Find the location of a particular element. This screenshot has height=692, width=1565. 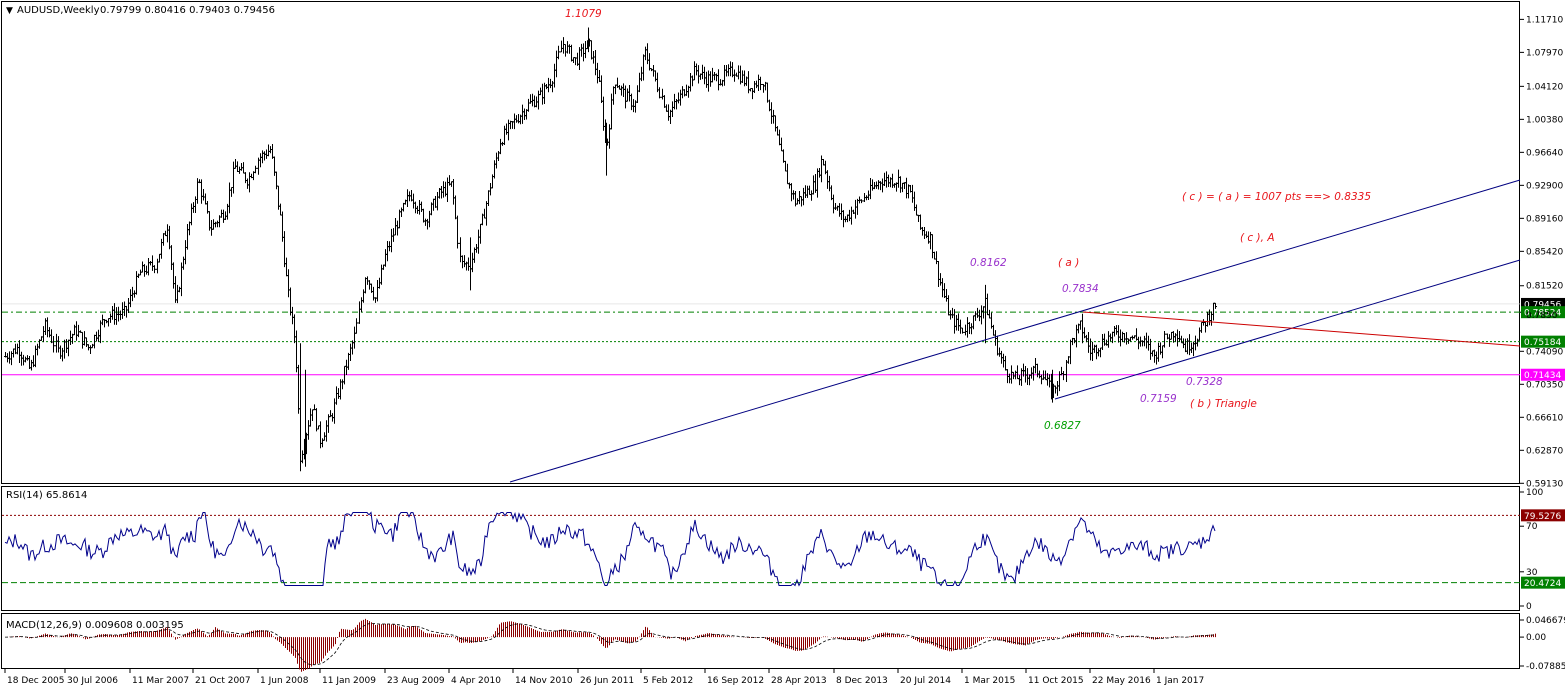

price-tick-label: 0.89160 is located at coordinates (1544, 219).